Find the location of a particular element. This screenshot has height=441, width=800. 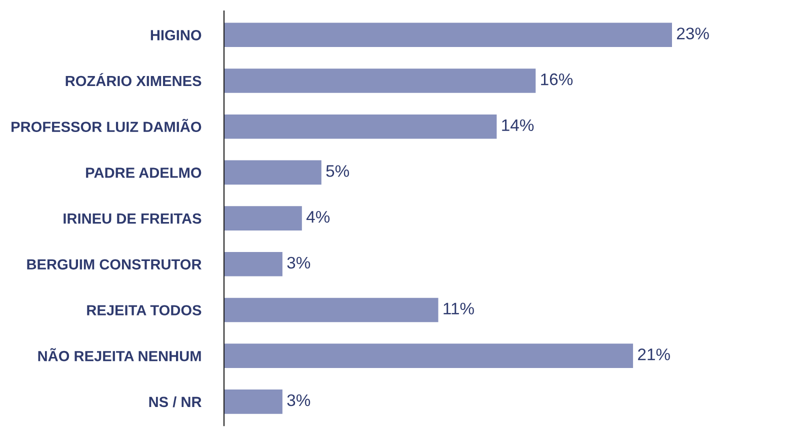

data-label: 14% is located at coordinates (518, 125).